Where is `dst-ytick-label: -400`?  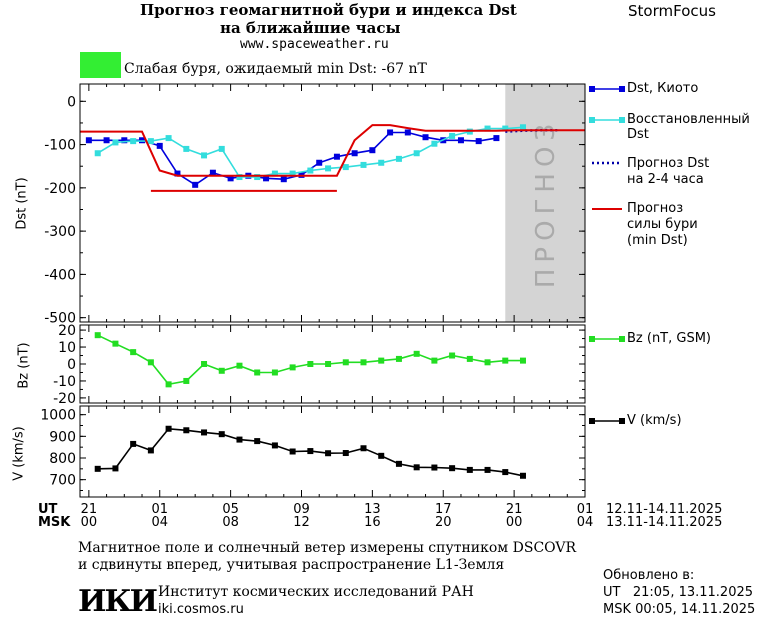 dst-ytick-label: -400 is located at coordinates (60, 275).